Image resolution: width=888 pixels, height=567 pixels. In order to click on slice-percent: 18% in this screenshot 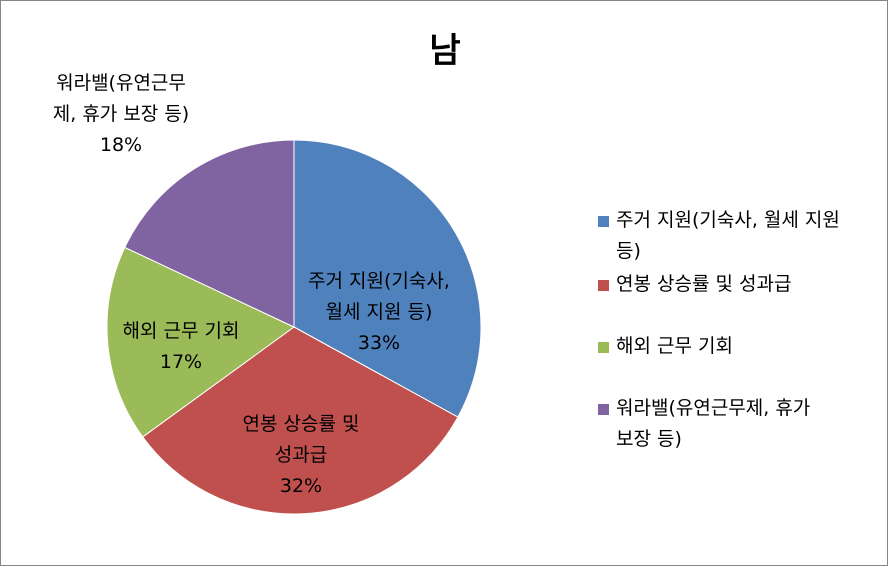, I will do `click(121, 145)`.